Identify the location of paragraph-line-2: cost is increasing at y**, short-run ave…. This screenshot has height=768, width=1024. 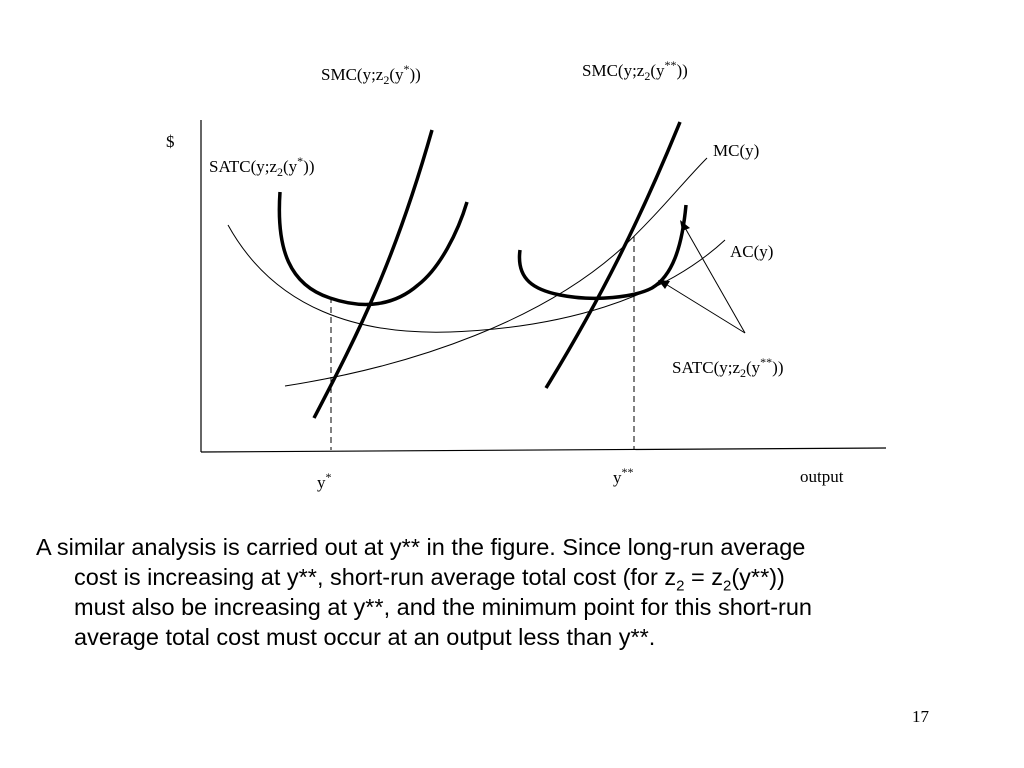
(429, 579).